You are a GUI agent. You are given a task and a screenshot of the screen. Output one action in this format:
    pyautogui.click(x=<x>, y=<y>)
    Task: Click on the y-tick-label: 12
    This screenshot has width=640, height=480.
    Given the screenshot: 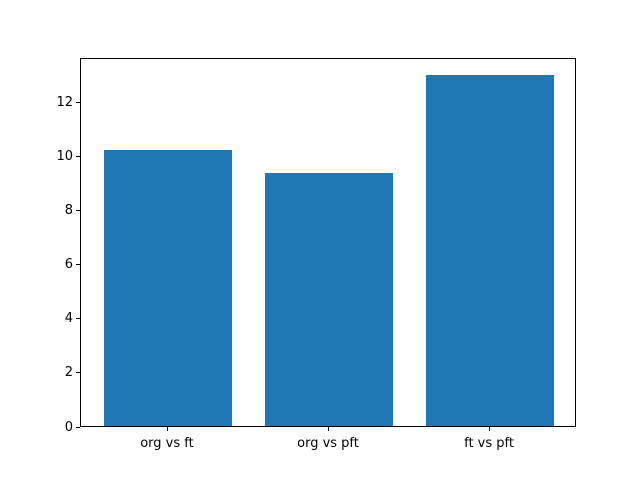 What is the action you would take?
    pyautogui.click(x=64, y=103)
    